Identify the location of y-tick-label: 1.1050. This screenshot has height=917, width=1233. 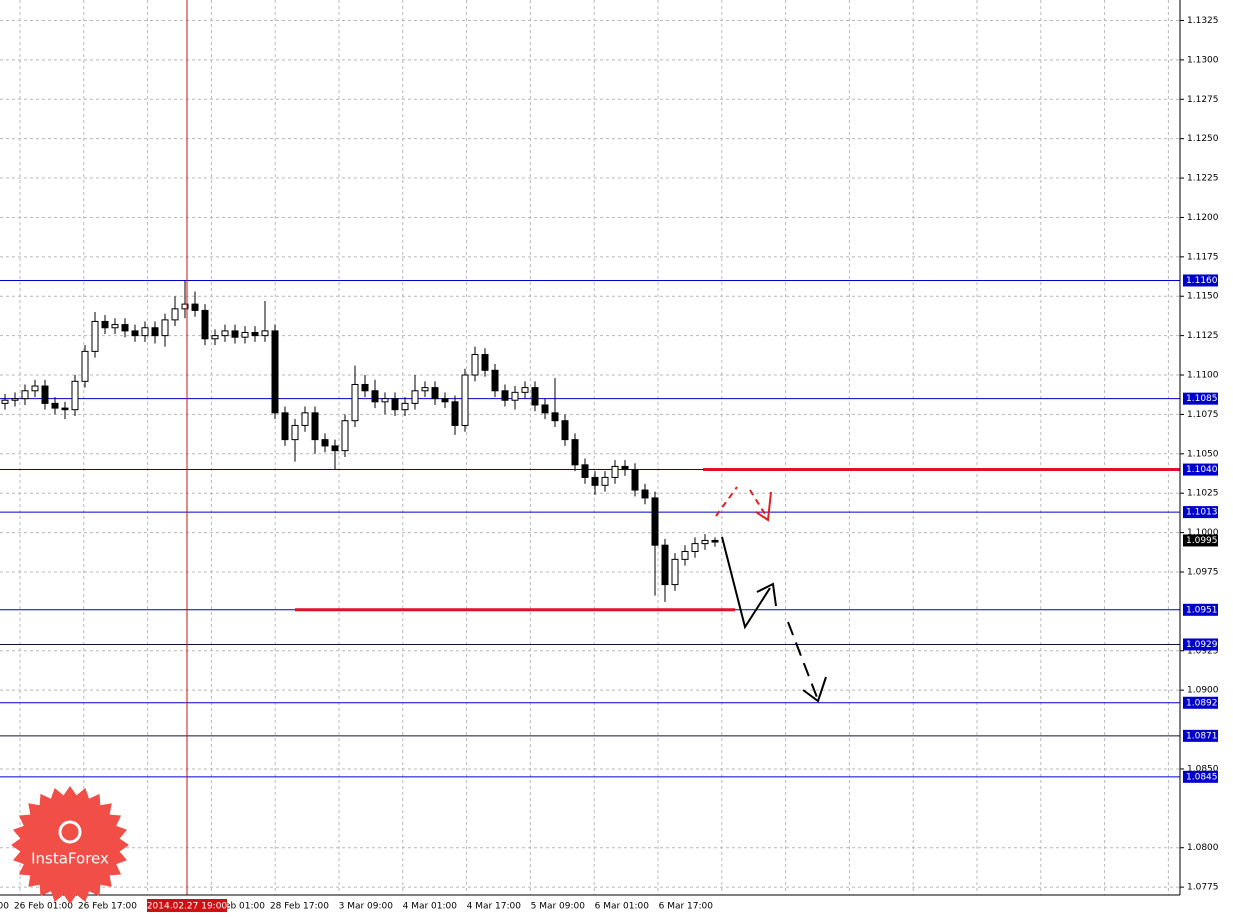
(1203, 454).